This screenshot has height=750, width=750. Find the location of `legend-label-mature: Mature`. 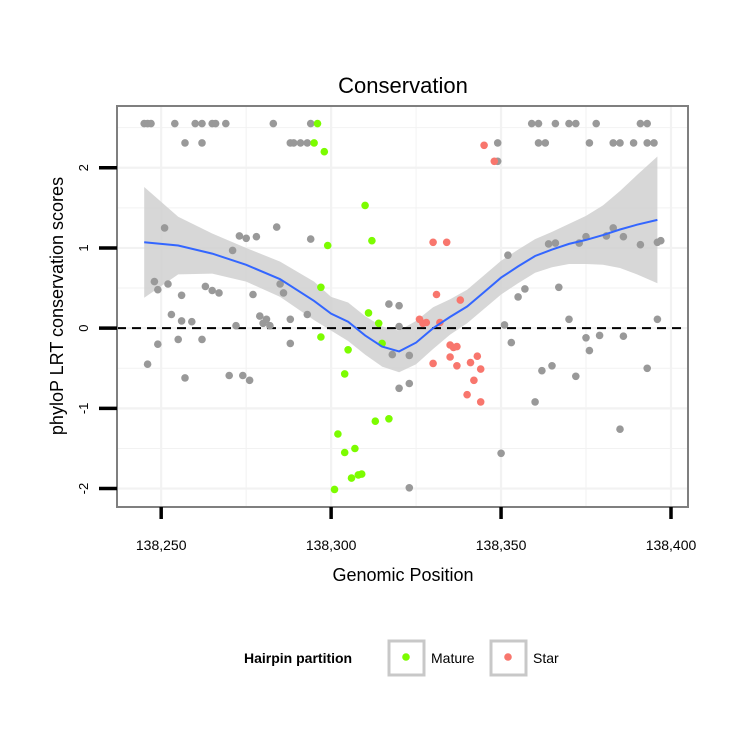

legend-label-mature: Mature is located at coordinates (453, 658).